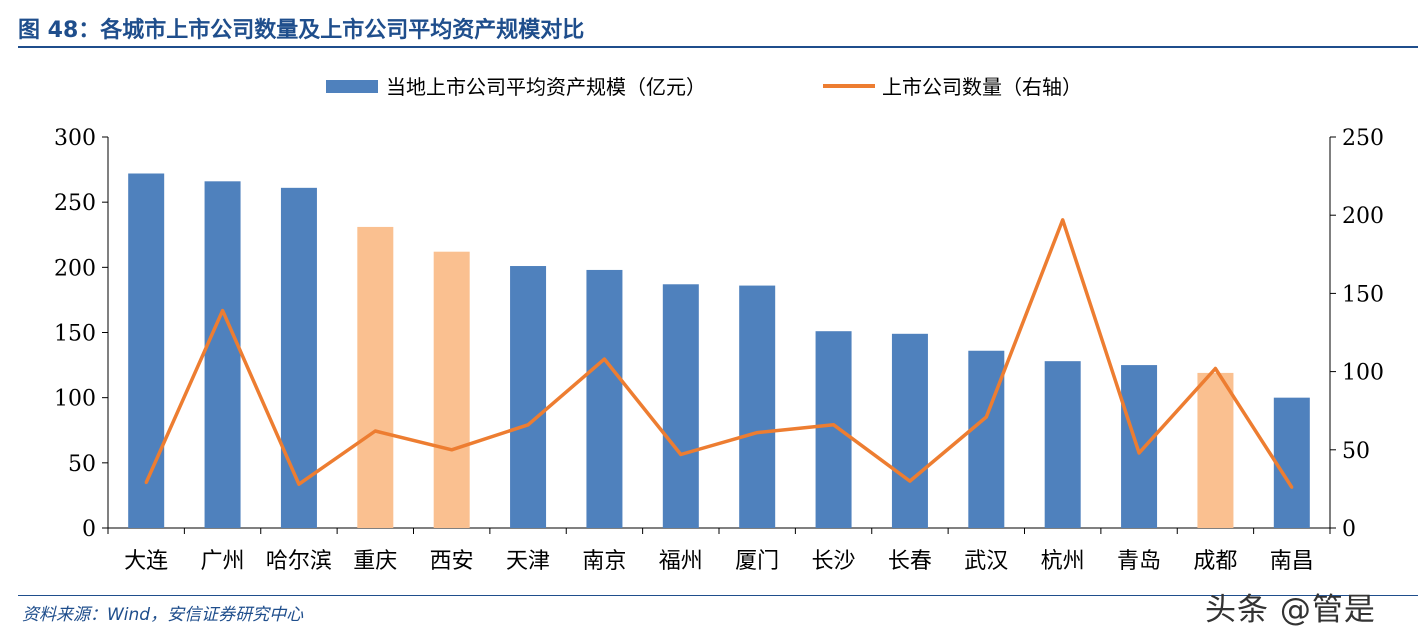 The width and height of the screenshot is (1421, 640). Describe the element at coordinates (1363, 216) in the screenshot. I see `right-tick-label: 200` at that location.